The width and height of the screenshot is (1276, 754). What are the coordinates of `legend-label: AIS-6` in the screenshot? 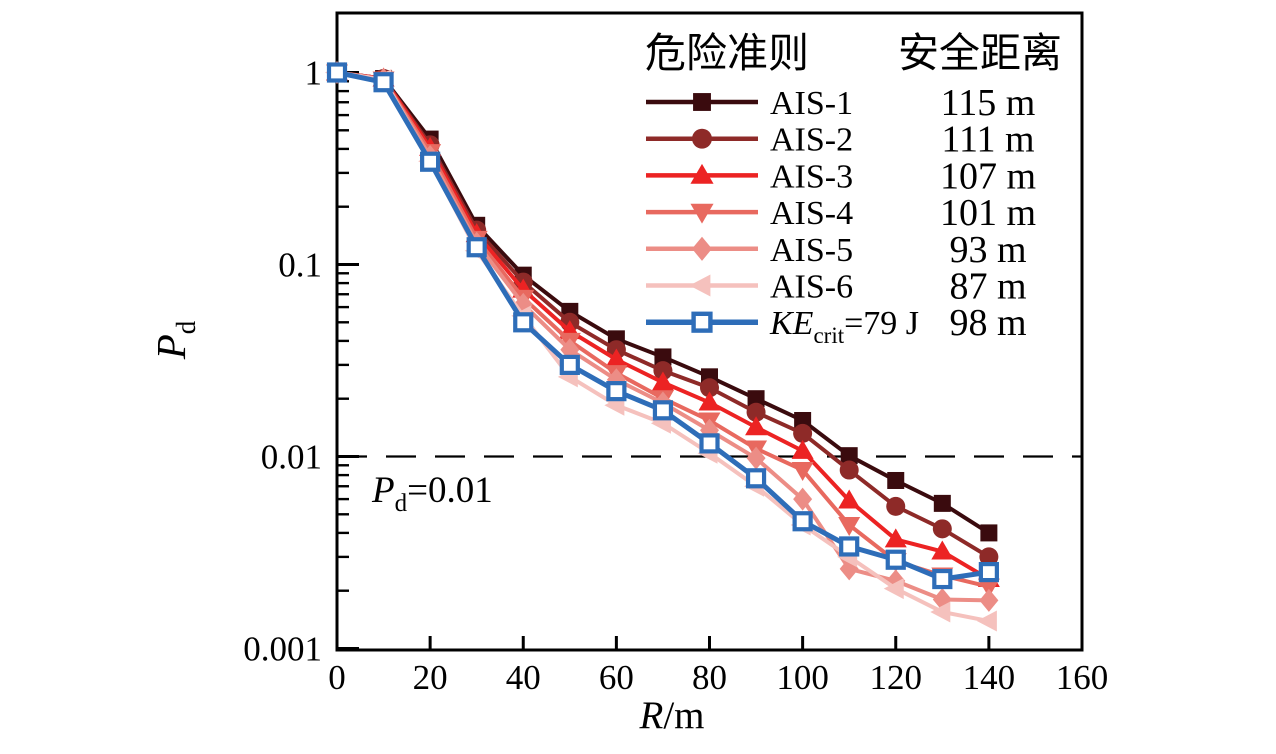 It's located at (811, 287).